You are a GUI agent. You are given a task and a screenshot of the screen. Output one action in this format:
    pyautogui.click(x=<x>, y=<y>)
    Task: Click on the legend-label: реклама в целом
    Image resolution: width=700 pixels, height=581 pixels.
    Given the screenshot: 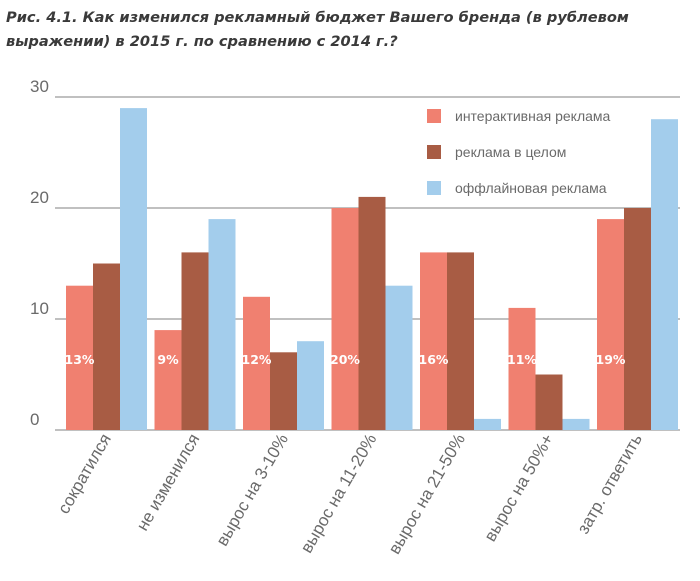 What is the action you would take?
    pyautogui.click(x=510, y=152)
    